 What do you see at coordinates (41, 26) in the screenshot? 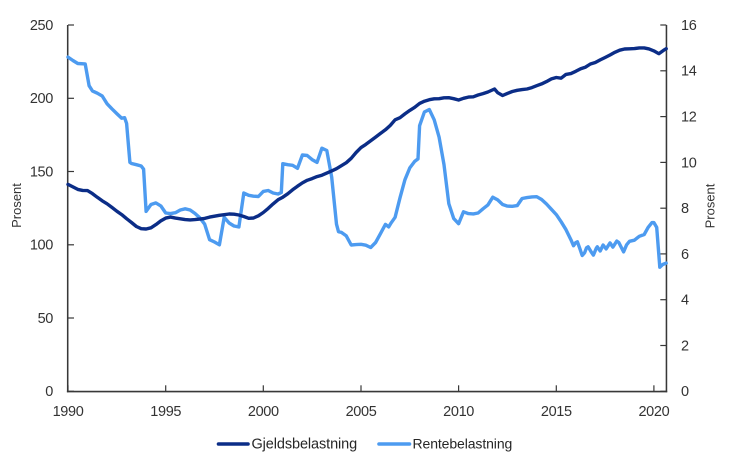
I see `svg-text: 250` at bounding box center [41, 26].